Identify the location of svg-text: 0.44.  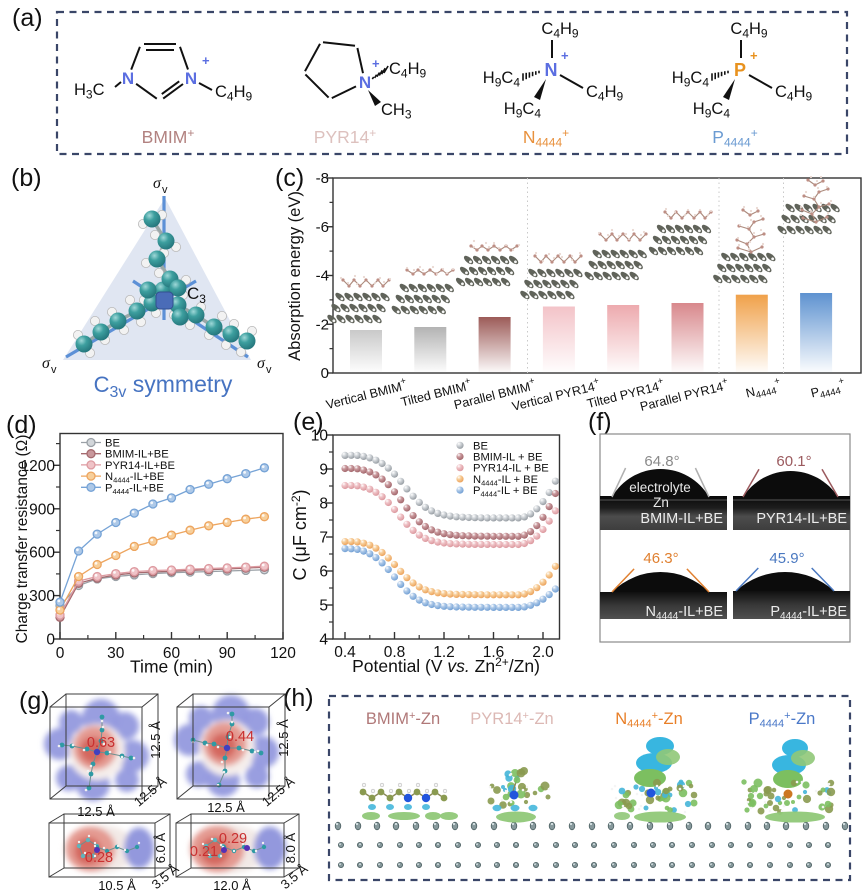
(240, 737).